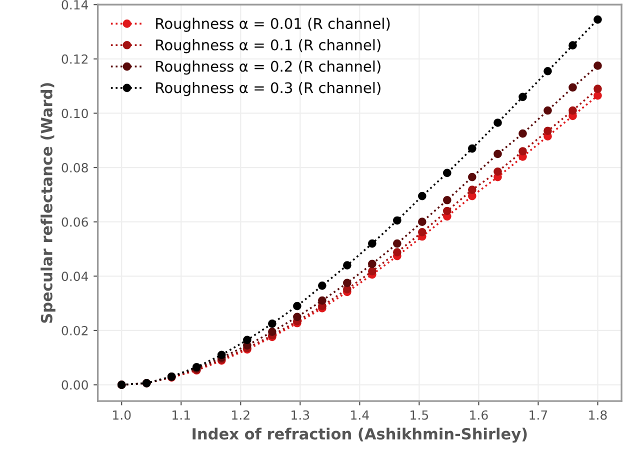 Image resolution: width=631 pixels, height=461 pixels. What do you see at coordinates (301, 415) in the screenshot?
I see `x-tick-label: 1.3` at bounding box center [301, 415].